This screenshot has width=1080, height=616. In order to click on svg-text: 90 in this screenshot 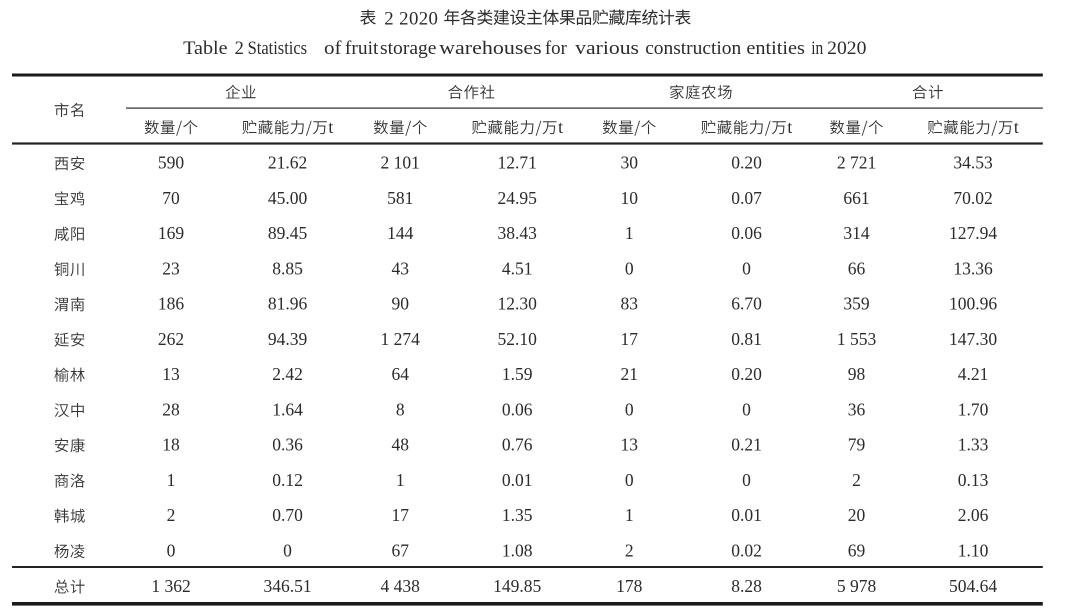, I will do `click(400, 304)`.